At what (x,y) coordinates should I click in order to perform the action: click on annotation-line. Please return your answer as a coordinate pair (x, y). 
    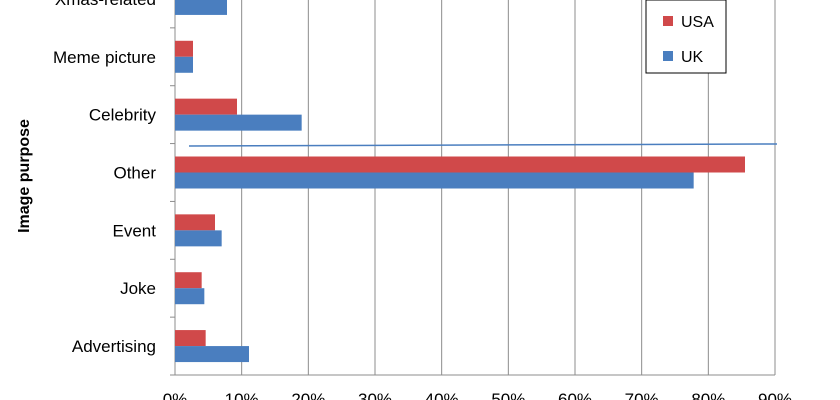
    Looking at the image, I should click on (483, 145).